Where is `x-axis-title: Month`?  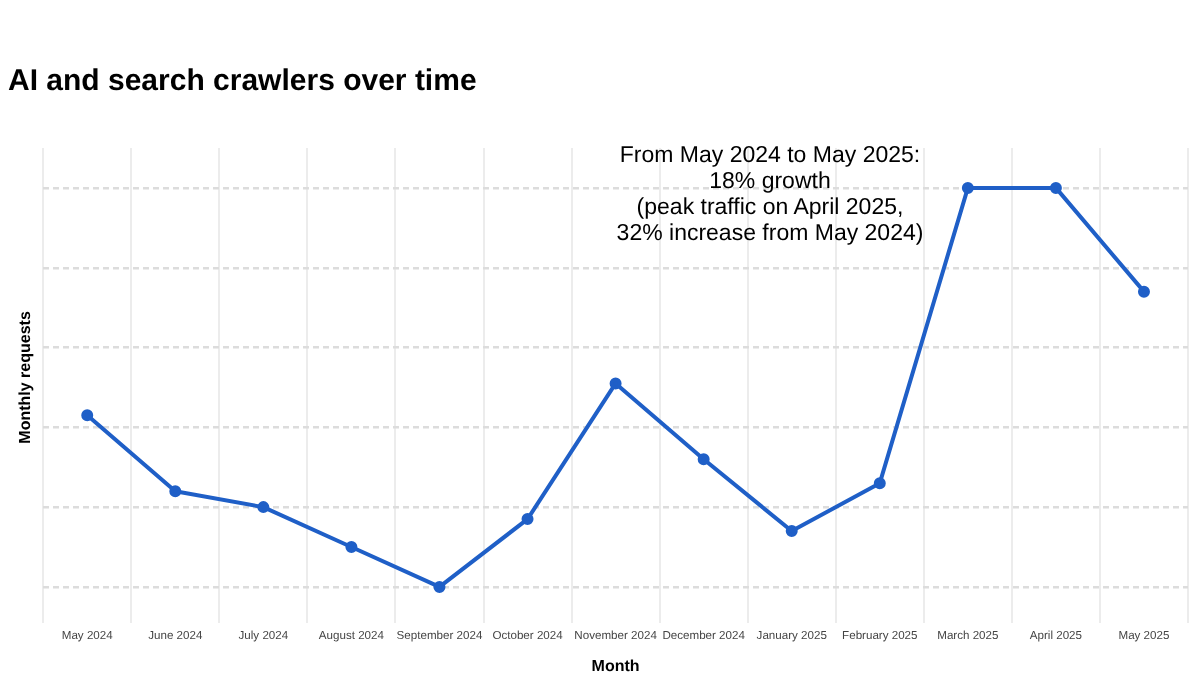 x-axis-title: Month is located at coordinates (615, 665).